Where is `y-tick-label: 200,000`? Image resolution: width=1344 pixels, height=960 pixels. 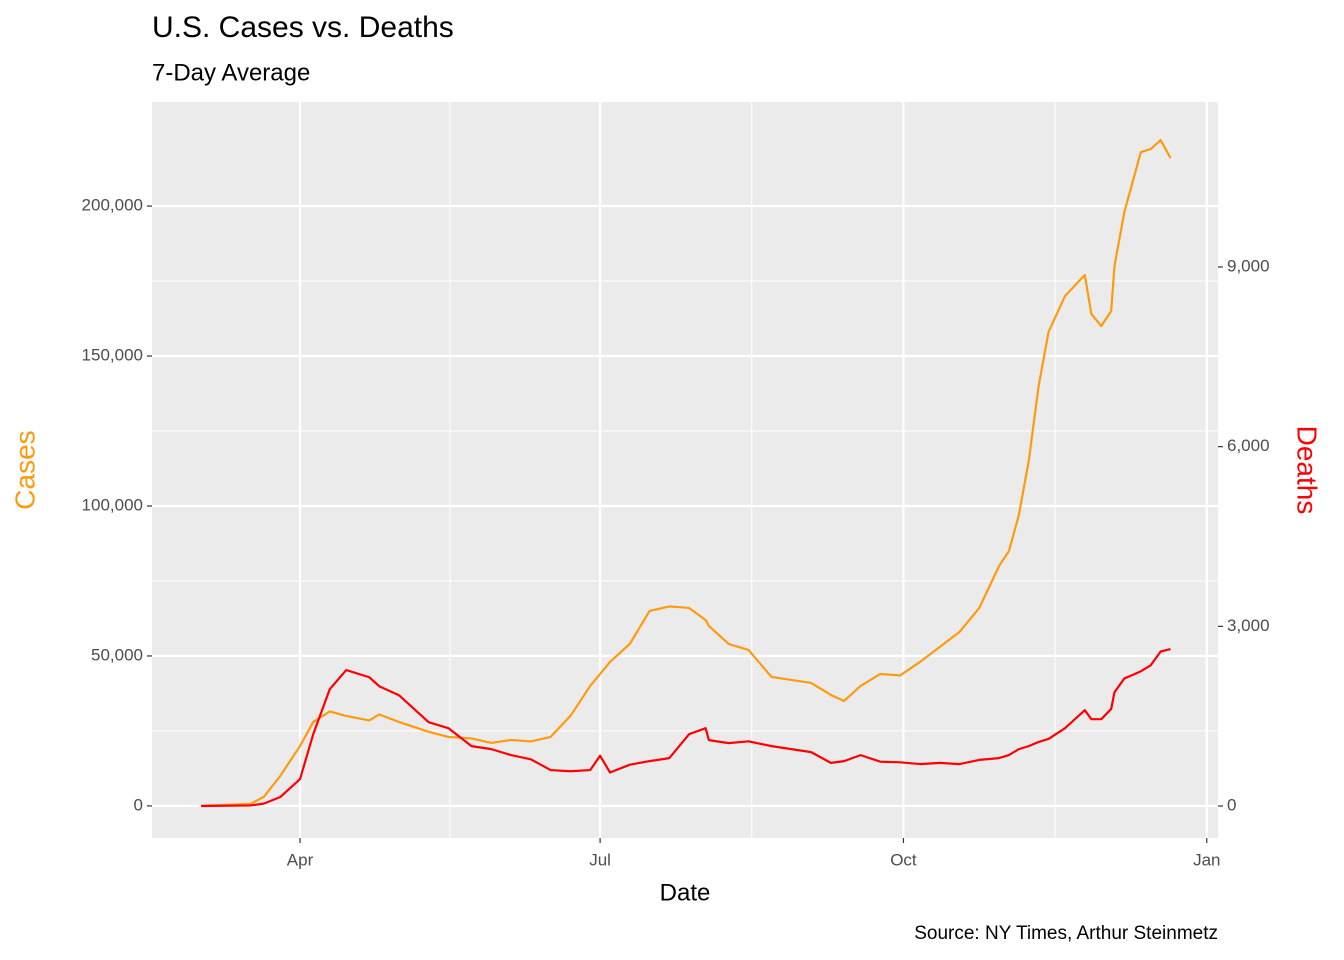
y-tick-label: 200,000 is located at coordinates (112, 205).